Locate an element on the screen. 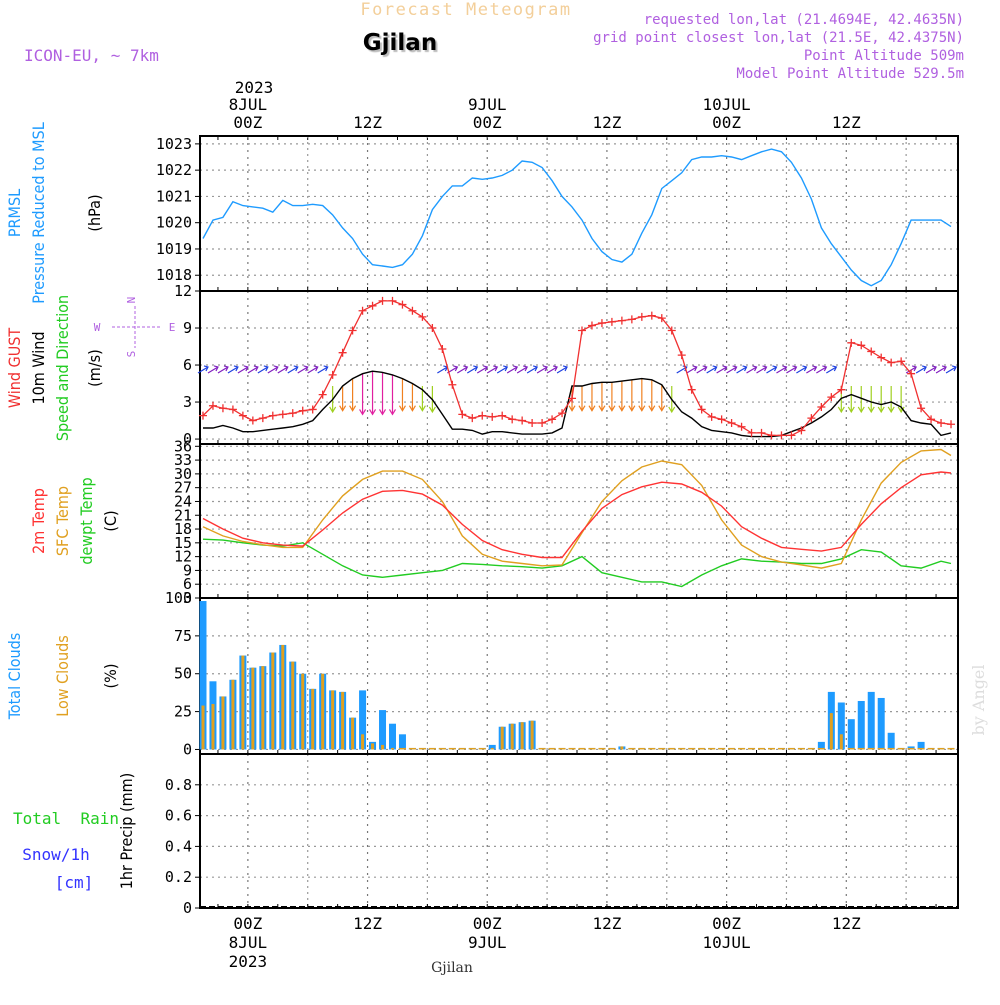 The height and width of the screenshot is (1005, 1000). requested-coords: requested lon,lat (21.4694E, 42.4635N) is located at coordinates (804, 20).